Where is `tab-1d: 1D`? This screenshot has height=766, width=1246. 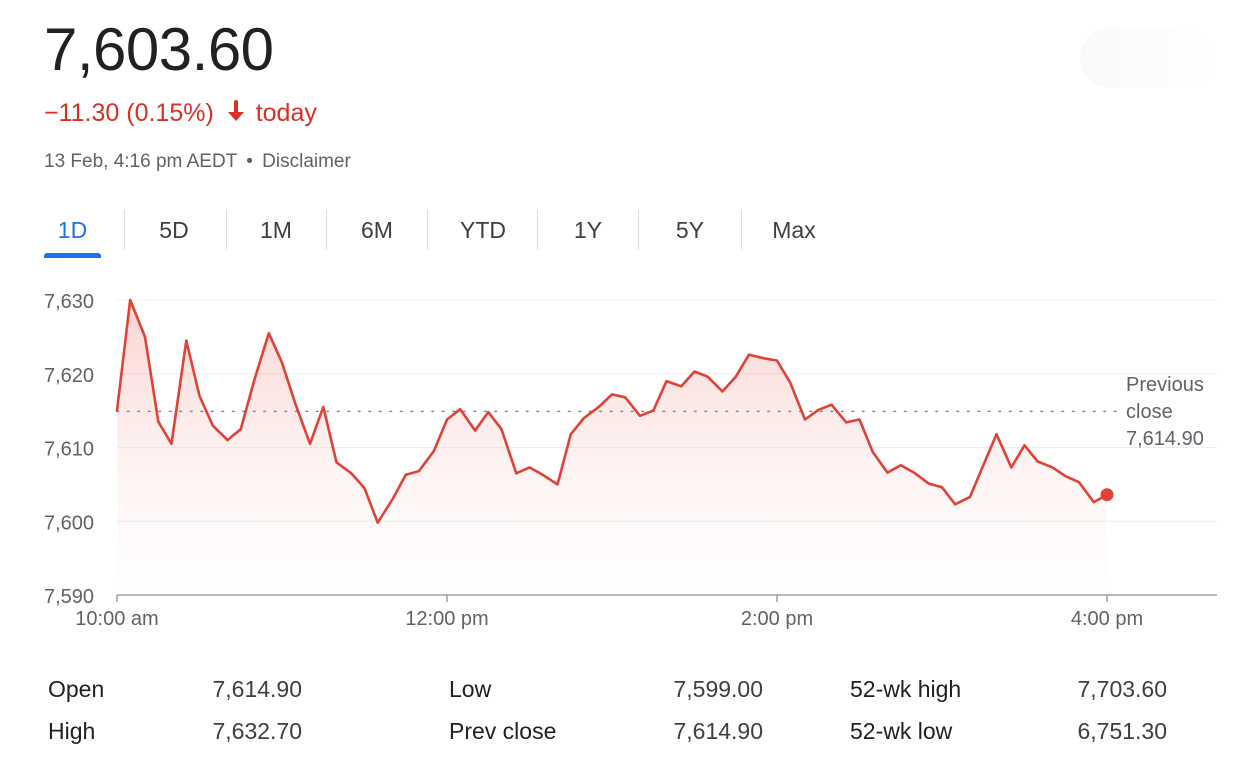 tab-1d: 1D is located at coordinates (72, 233).